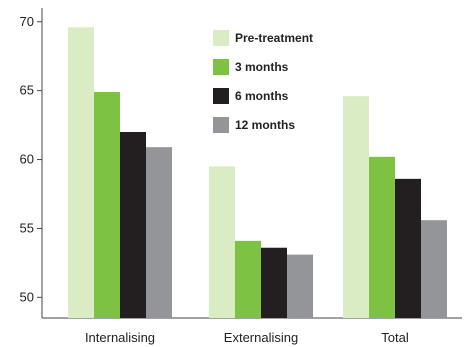  Describe the element at coordinates (261, 337) in the screenshot. I see `x-category-label: Externalising` at that location.